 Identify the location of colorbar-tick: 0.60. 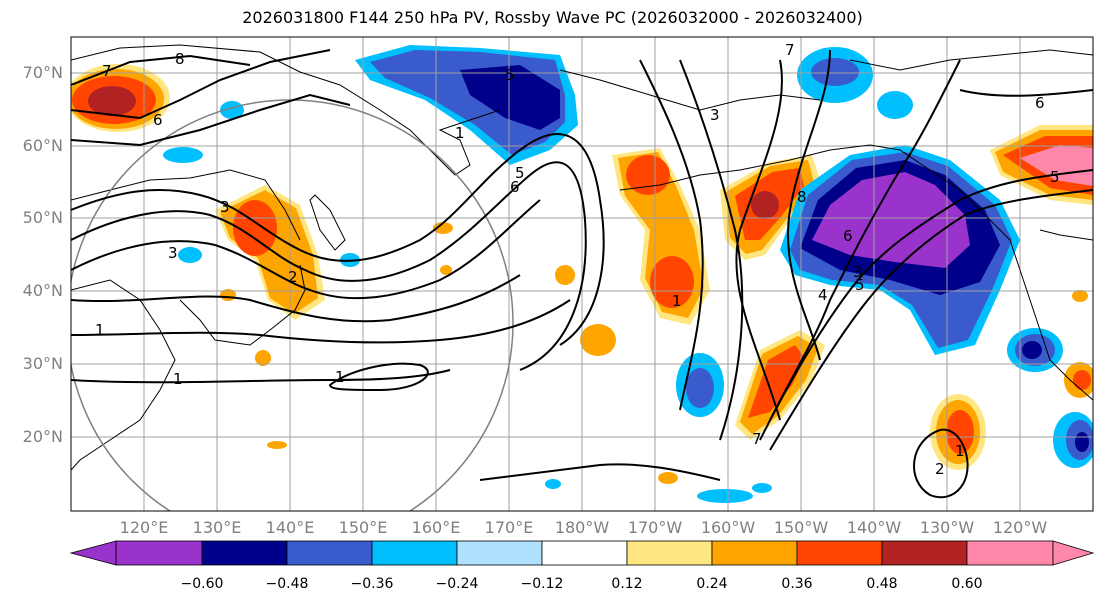
(967, 584).